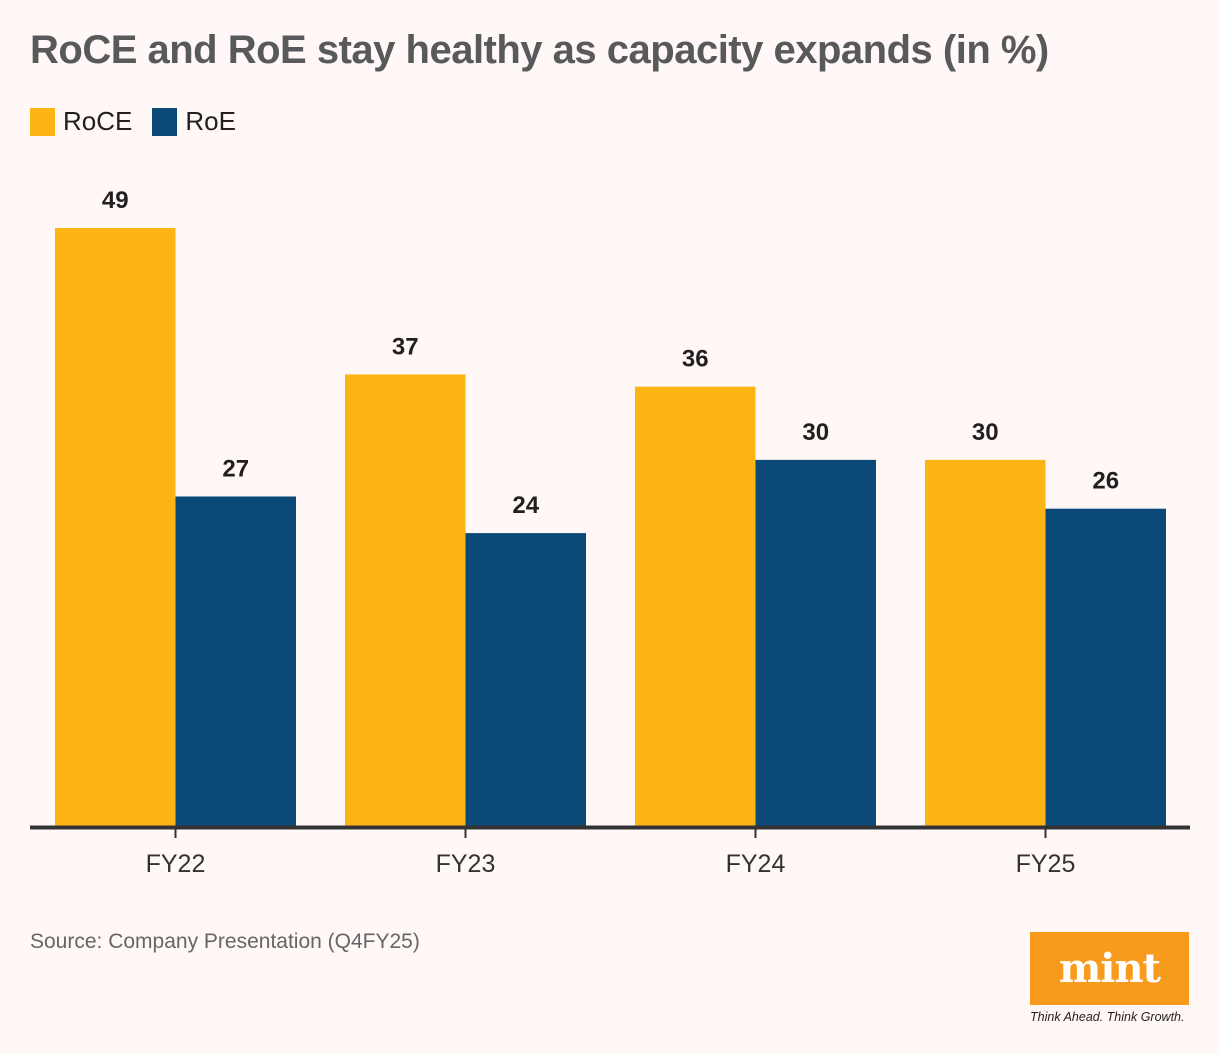  I want to click on data-label-roe-fy23: 24, so click(525, 505).